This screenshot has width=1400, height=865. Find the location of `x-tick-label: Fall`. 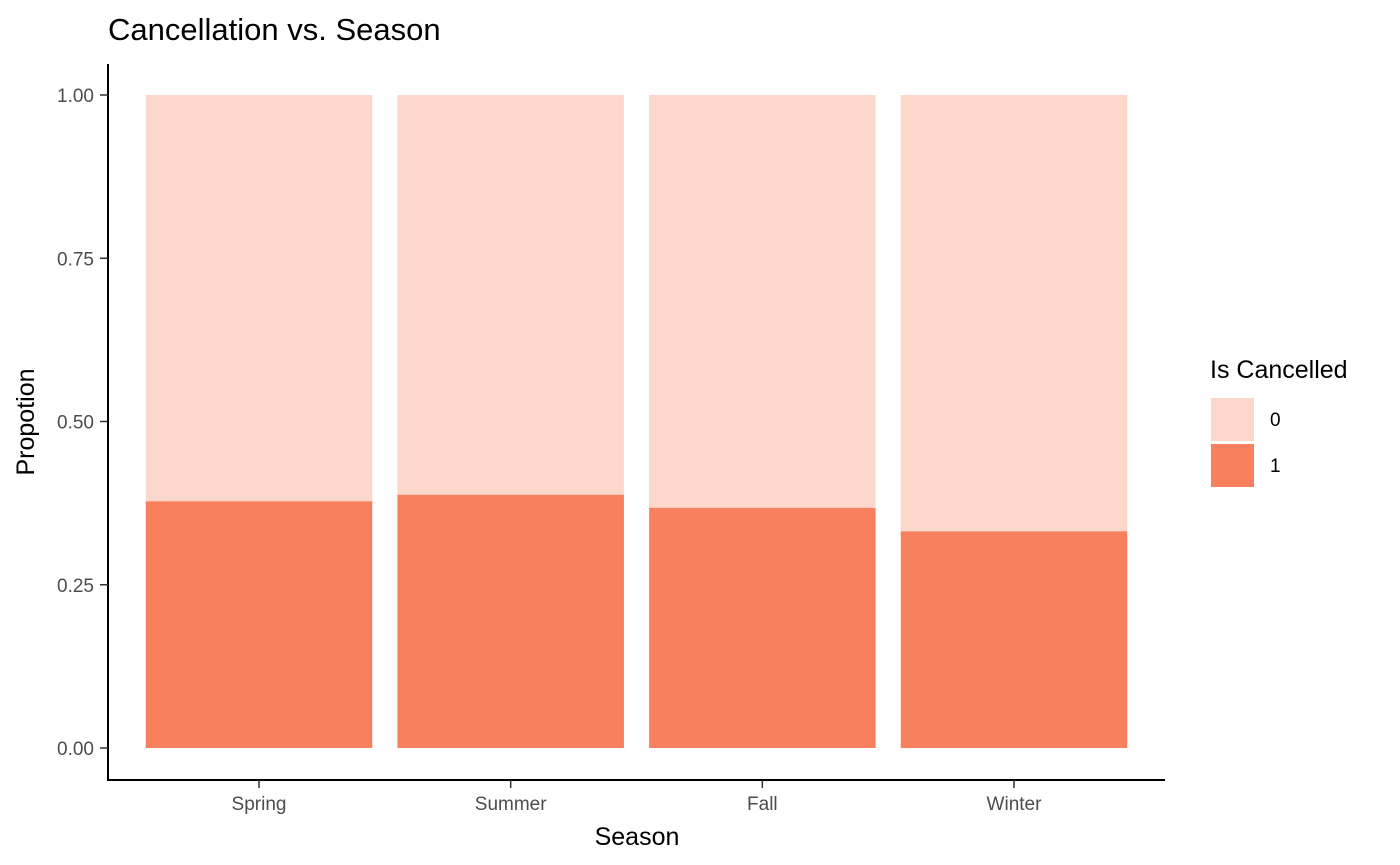

x-tick-label: Fall is located at coordinates (762, 804).